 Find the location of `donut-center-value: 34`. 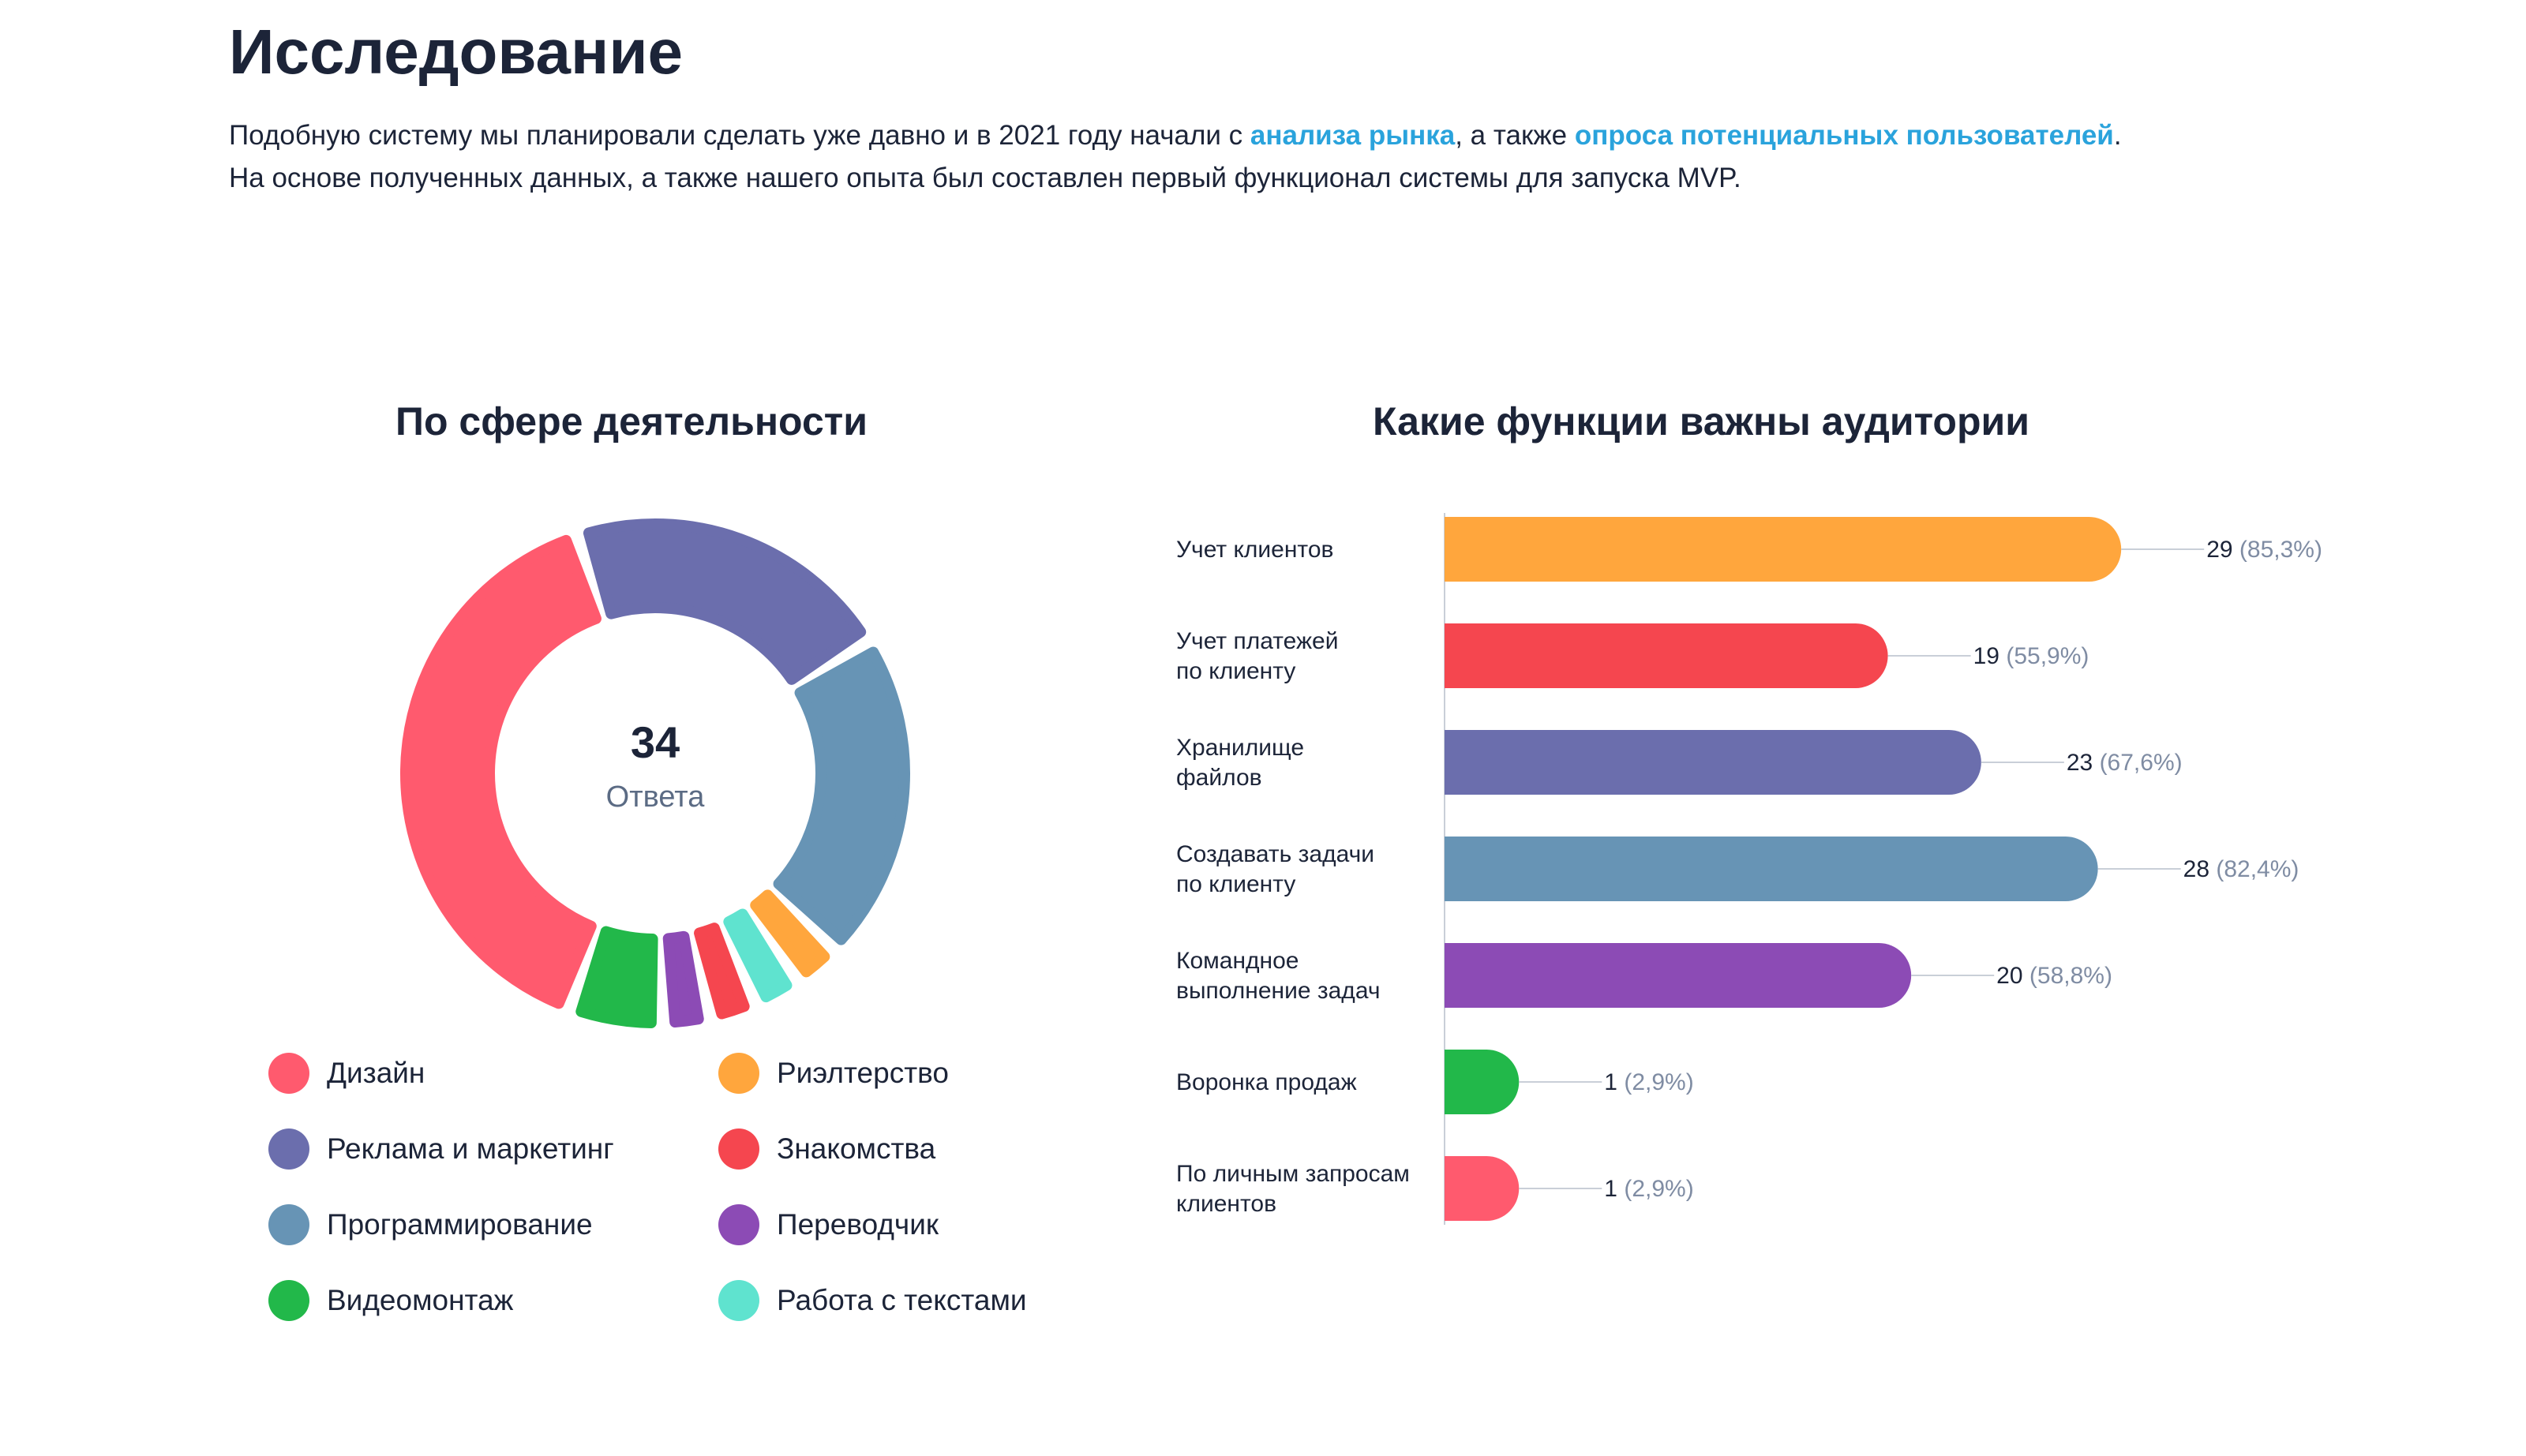

donut-center-value: 34 is located at coordinates (655, 742).